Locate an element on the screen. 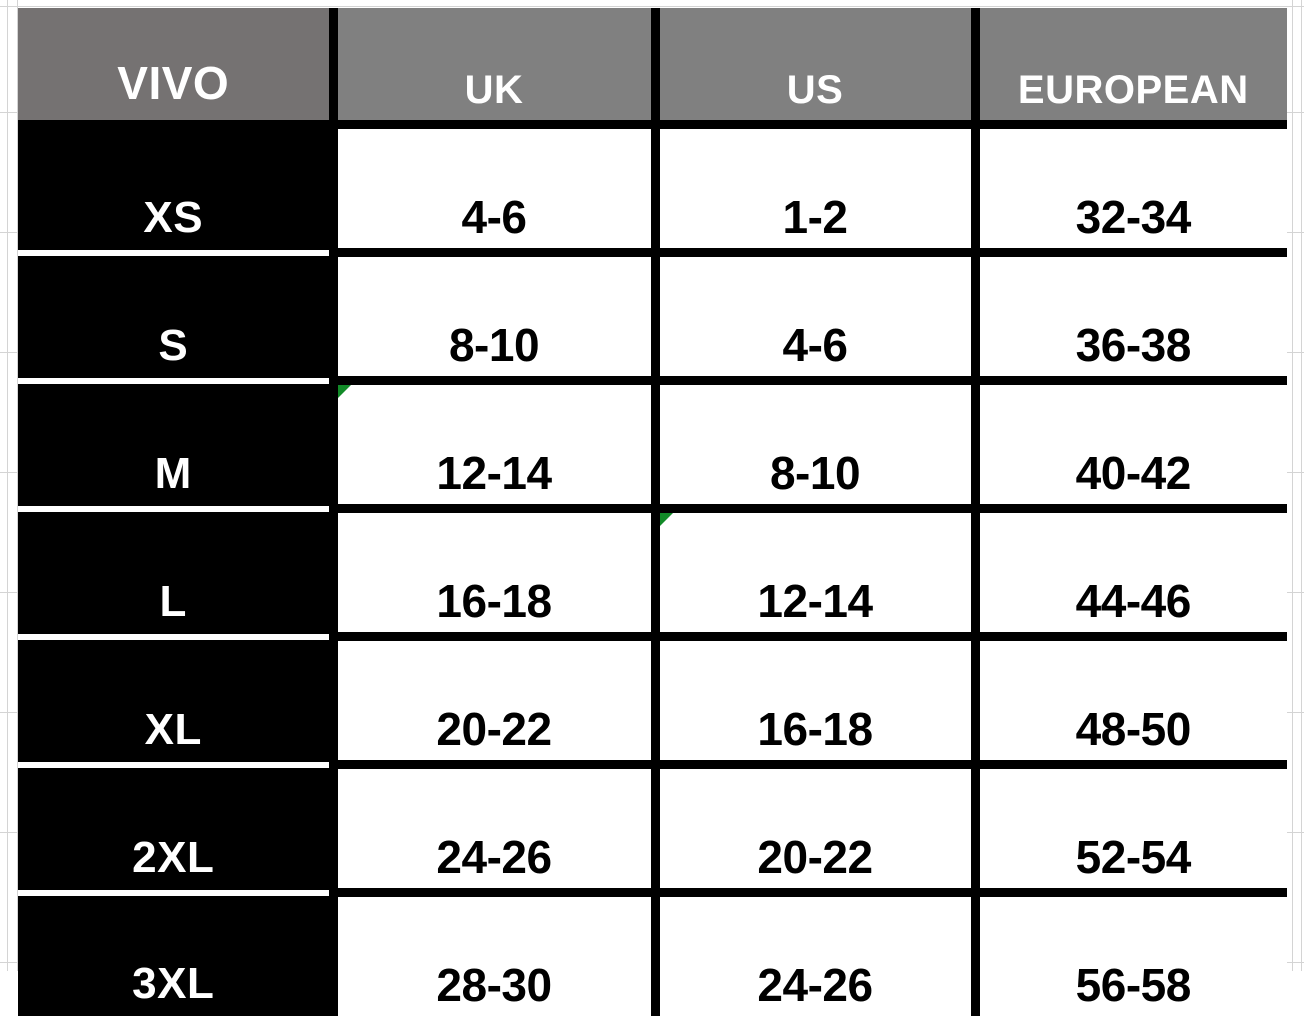 The height and width of the screenshot is (1016, 1304). size-label: M is located at coordinates (173, 445).